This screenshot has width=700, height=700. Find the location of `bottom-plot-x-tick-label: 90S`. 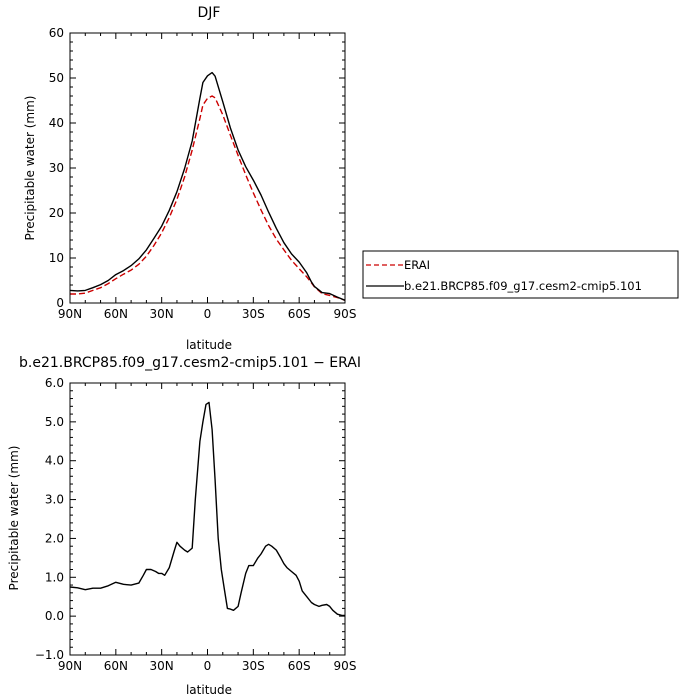

bottom-plot-x-tick-label: 90S is located at coordinates (345, 666).